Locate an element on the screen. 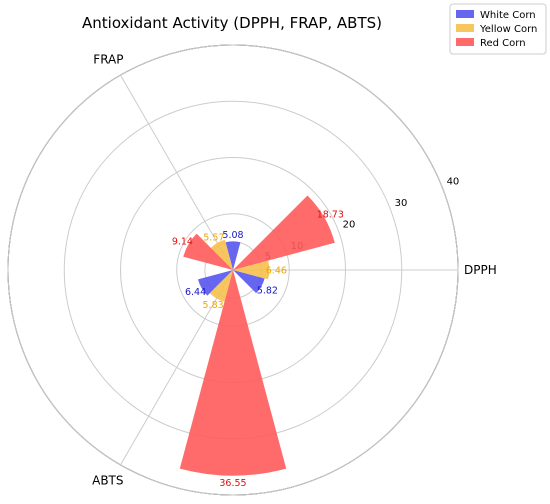  legend-swatch-yellow-corn is located at coordinates (465, 28).